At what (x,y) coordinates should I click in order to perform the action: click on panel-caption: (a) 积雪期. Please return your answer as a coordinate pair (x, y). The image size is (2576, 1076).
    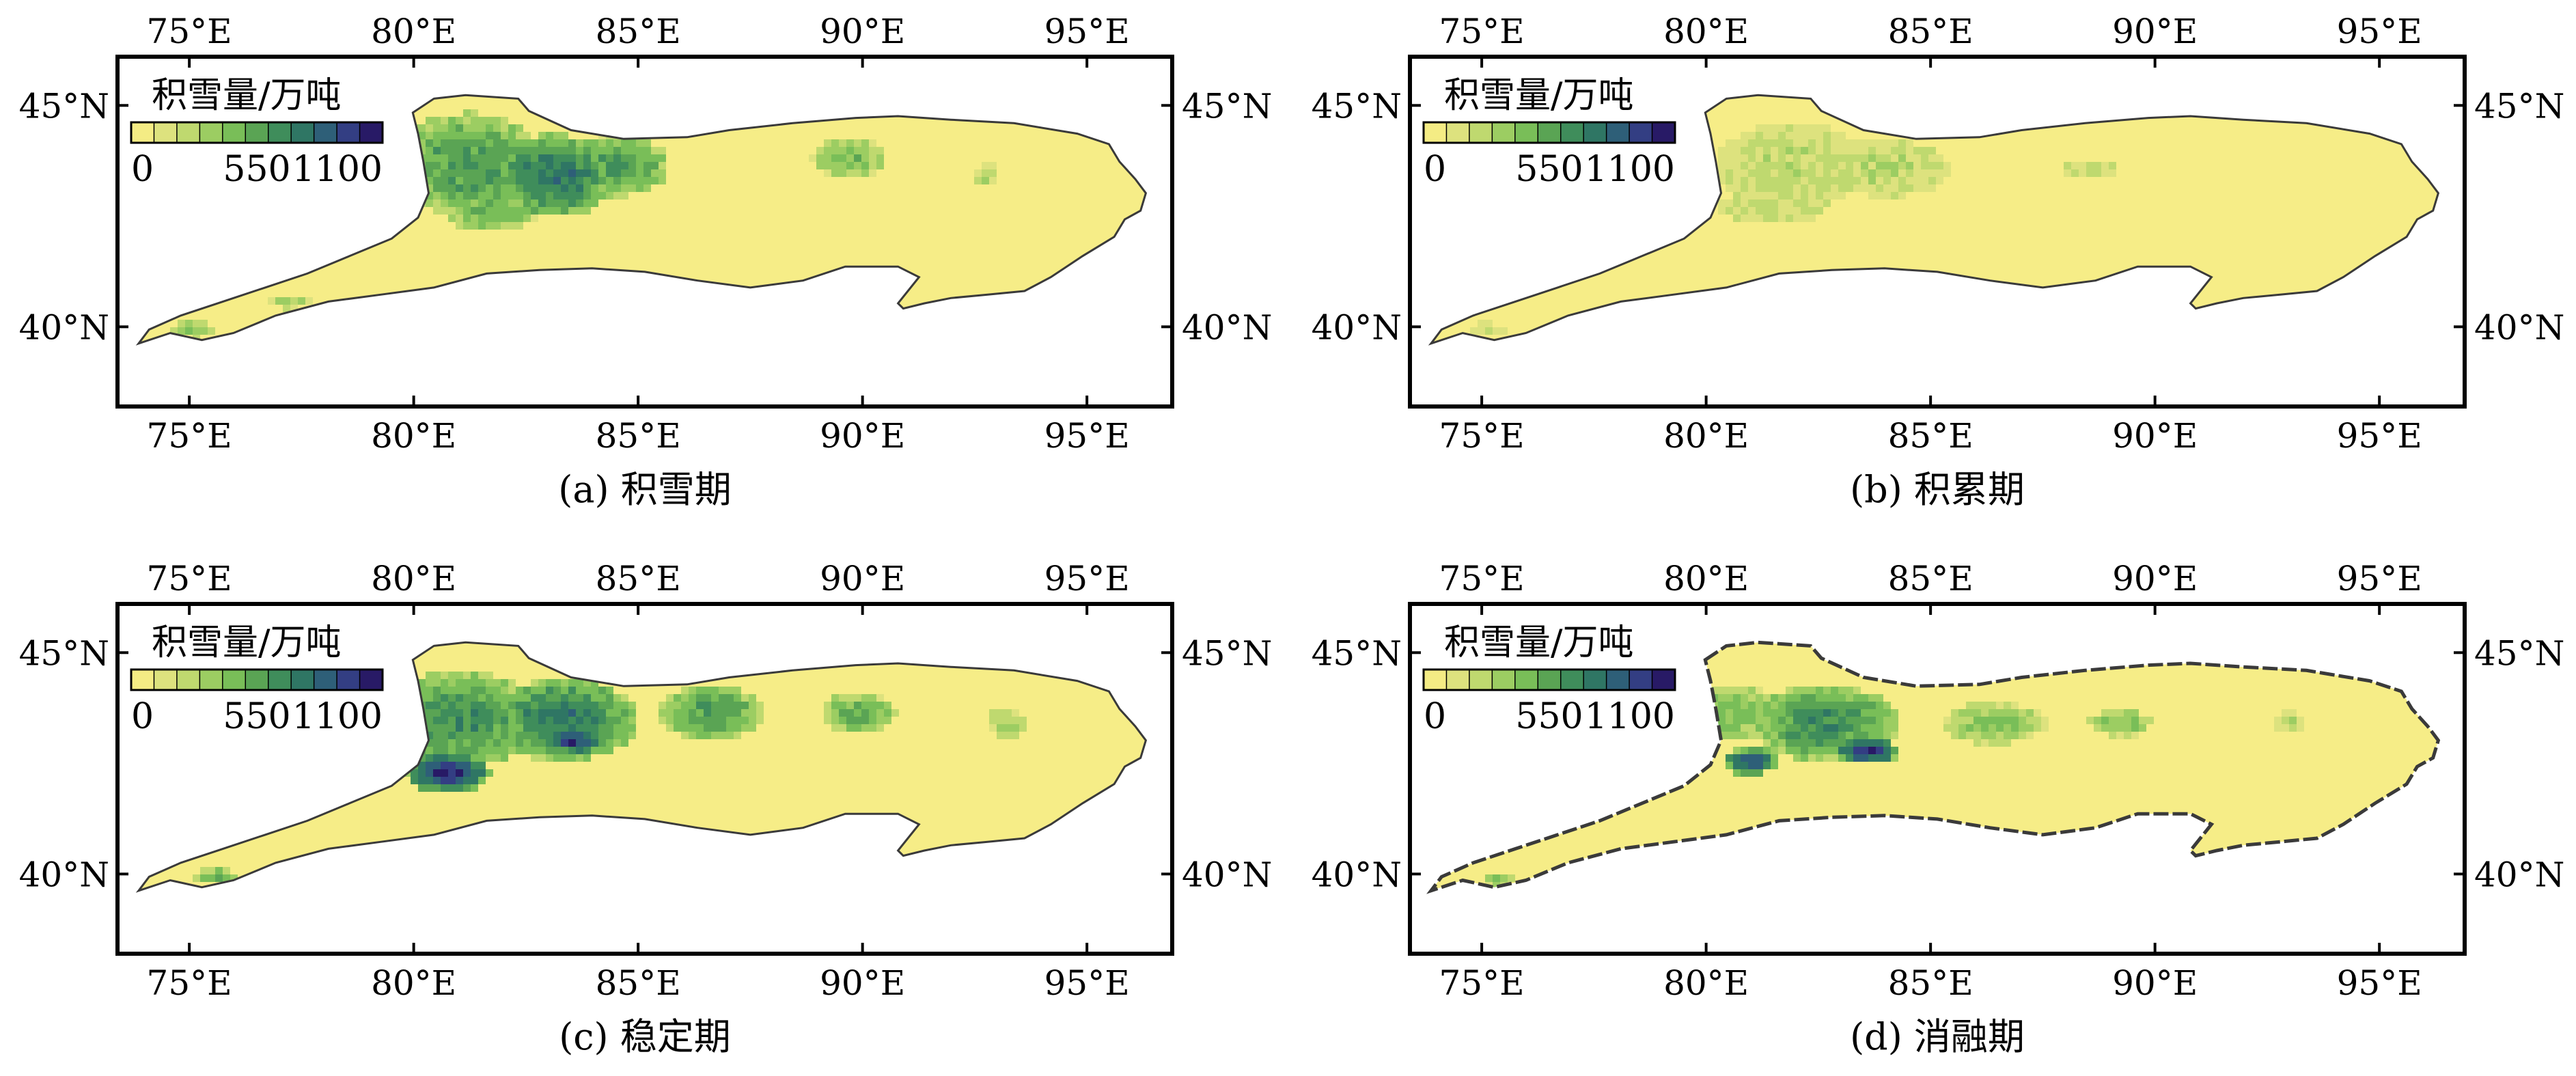
    Looking at the image, I should click on (645, 490).